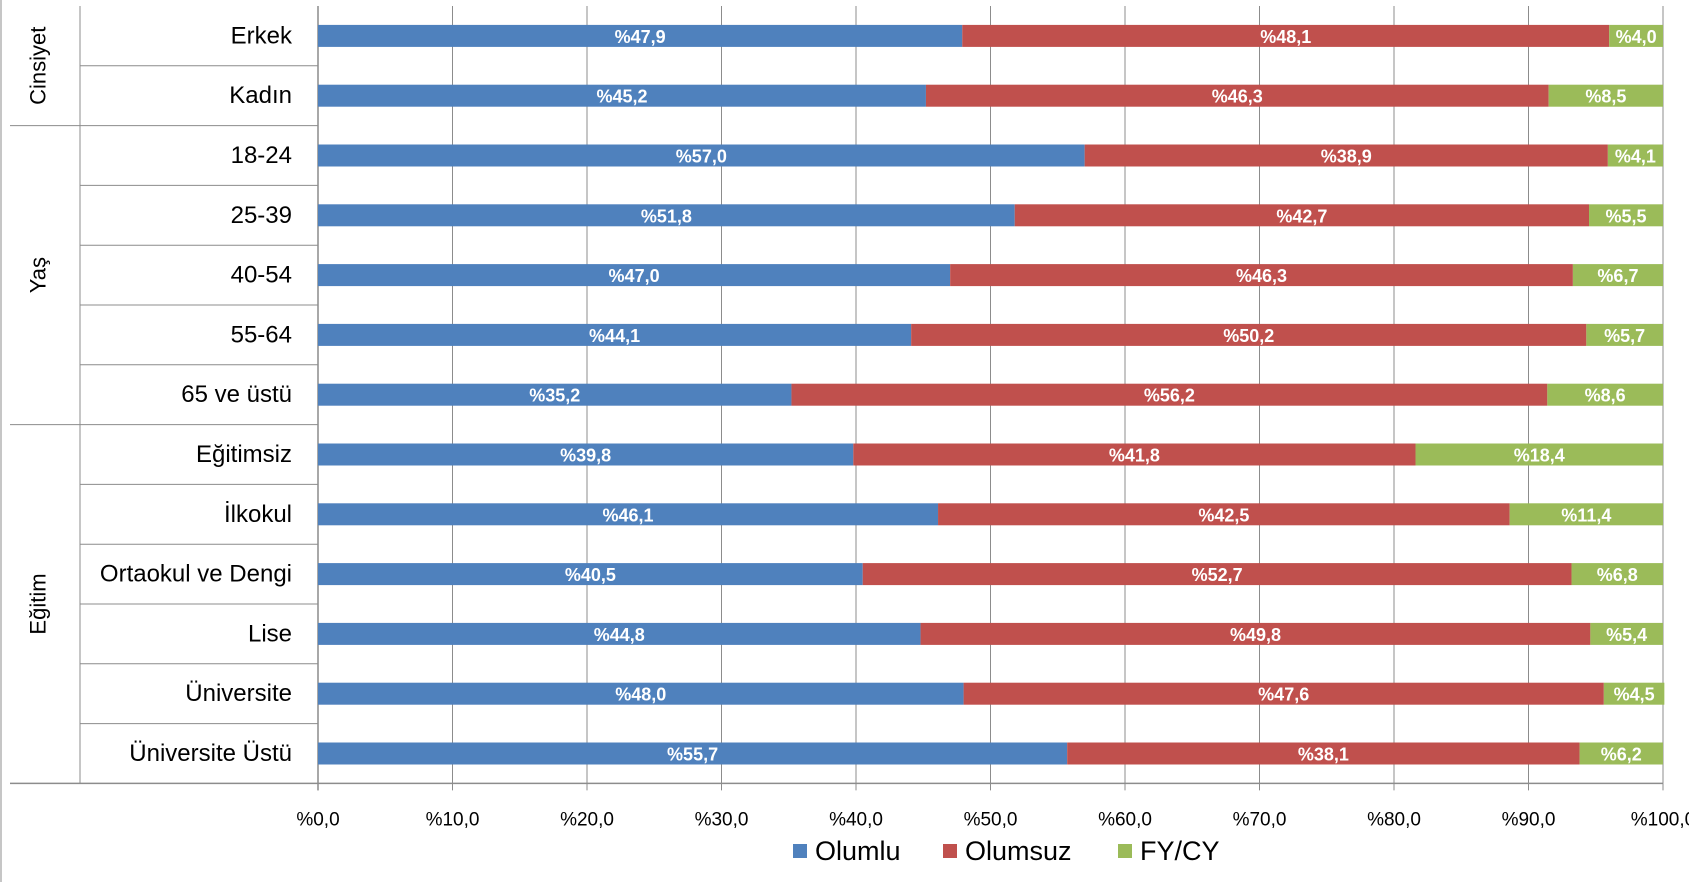 The width and height of the screenshot is (1689, 887). I want to click on category-label-10: Lise, so click(270, 633).